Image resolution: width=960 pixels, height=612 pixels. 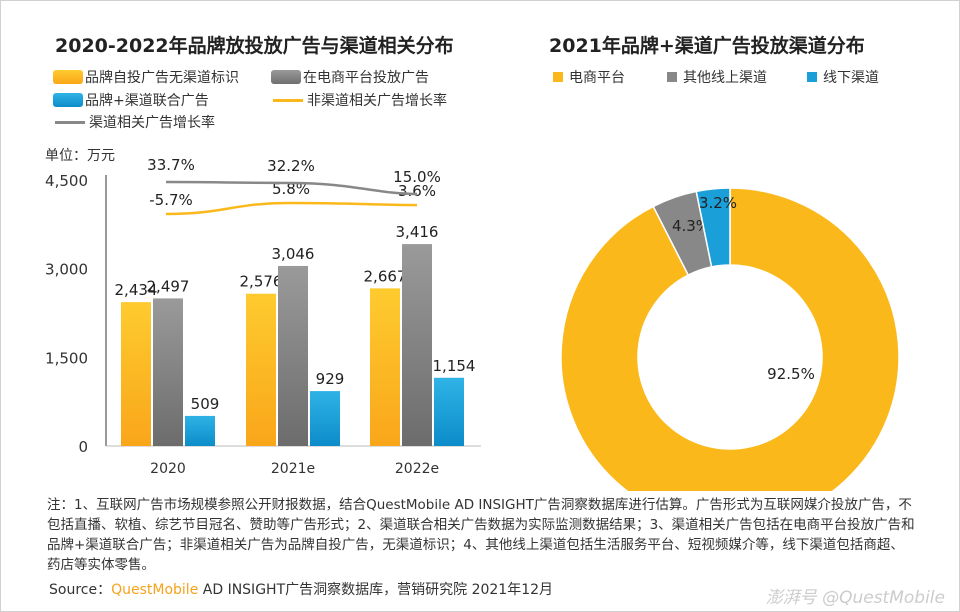 What do you see at coordinates (205, 404) in the screenshot?
I see `bar-data-label: 509` at bounding box center [205, 404].